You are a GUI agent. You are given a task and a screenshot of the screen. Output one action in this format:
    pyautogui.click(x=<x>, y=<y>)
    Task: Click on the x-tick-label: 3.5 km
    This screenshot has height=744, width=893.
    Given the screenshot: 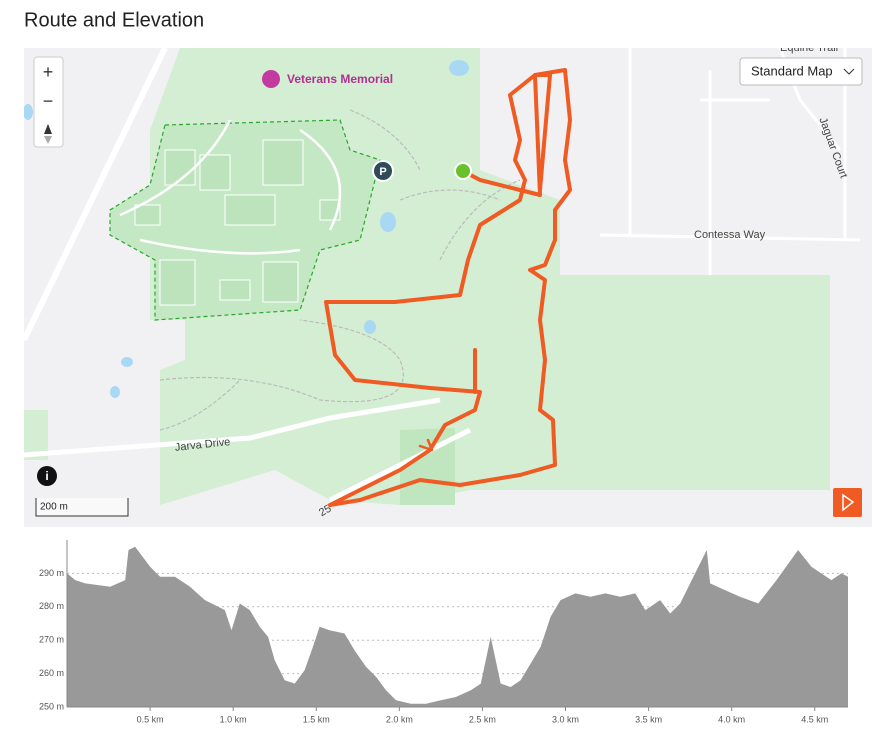 What is the action you would take?
    pyautogui.click(x=648, y=719)
    